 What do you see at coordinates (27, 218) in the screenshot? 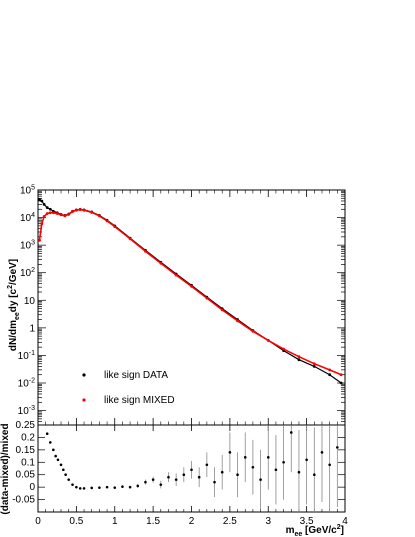
I see `spectrum-y-tick-label: 10⁴` at bounding box center [27, 218].